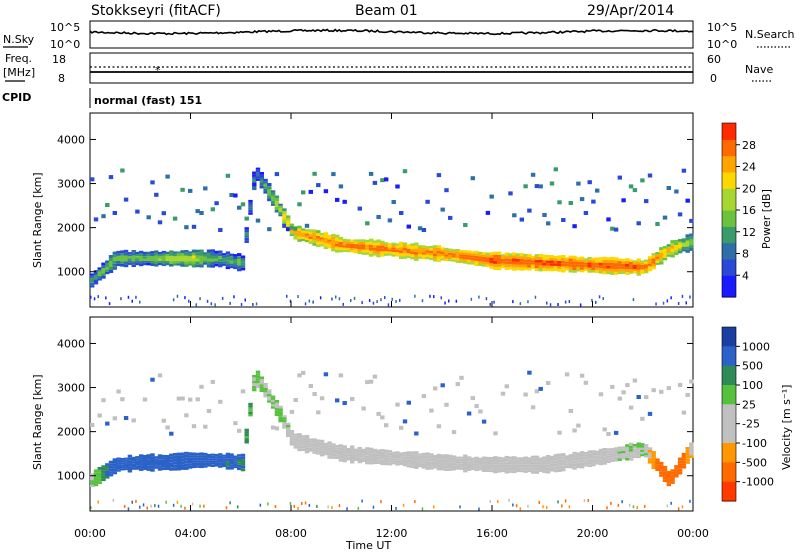 The width and height of the screenshot is (800, 558). I want to click on colorbar-tick-label: 500, so click(752, 366).